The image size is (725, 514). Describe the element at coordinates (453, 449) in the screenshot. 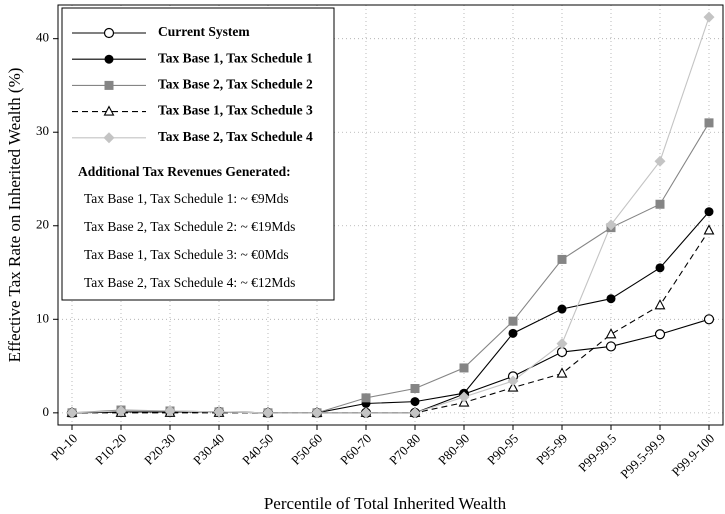

I see `x-tick-label: P80-90` at that location.